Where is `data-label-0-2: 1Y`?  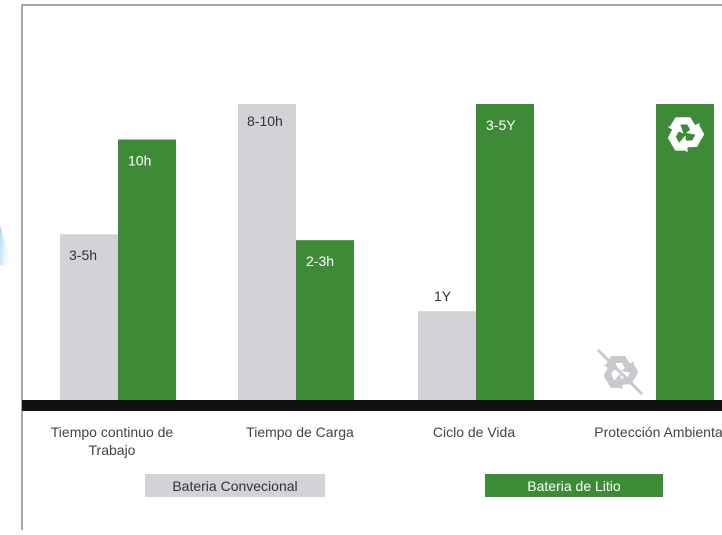 data-label-0-2: 1Y is located at coordinates (443, 296).